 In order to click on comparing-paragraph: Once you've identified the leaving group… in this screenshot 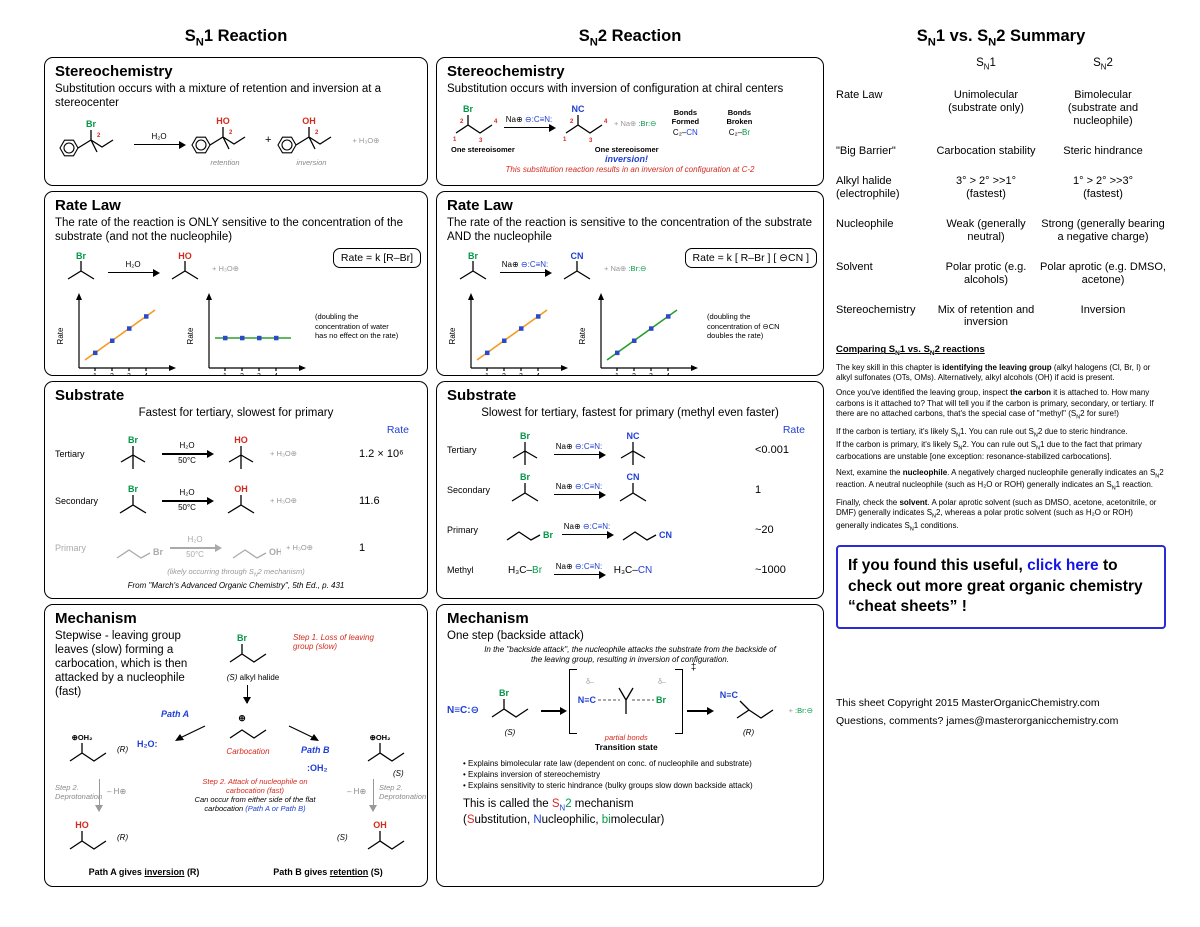, I will do `click(995, 404)`.